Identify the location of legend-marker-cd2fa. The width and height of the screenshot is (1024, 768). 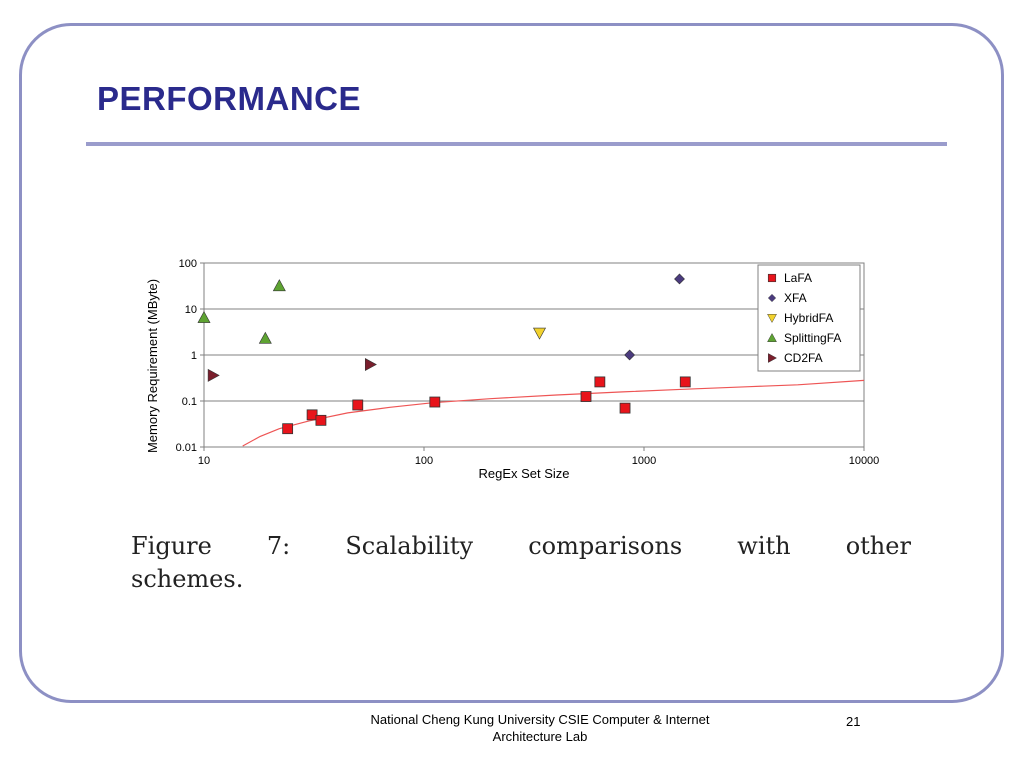
(772, 358).